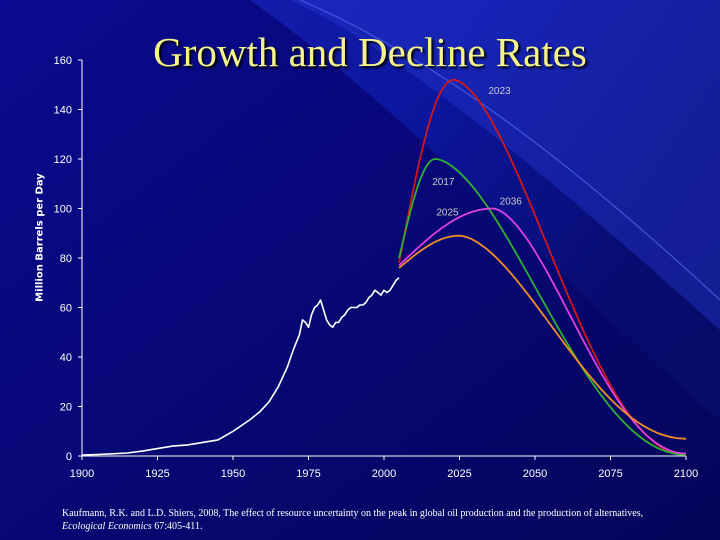 The image size is (720, 540). What do you see at coordinates (308, 474) in the screenshot?
I see `x-tick-label: 1975` at bounding box center [308, 474].